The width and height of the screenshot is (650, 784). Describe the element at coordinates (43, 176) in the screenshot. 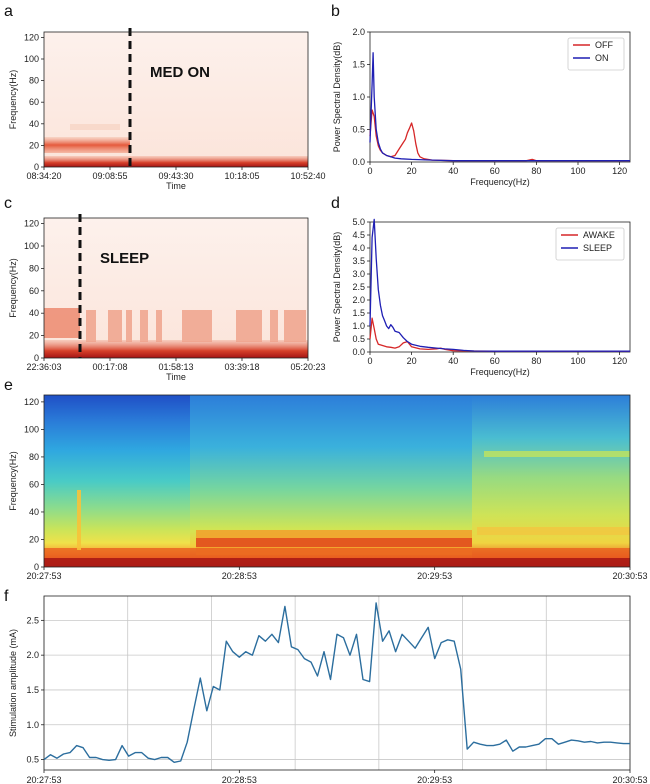

I see `a-xtick-label: 08:34:20` at that location.